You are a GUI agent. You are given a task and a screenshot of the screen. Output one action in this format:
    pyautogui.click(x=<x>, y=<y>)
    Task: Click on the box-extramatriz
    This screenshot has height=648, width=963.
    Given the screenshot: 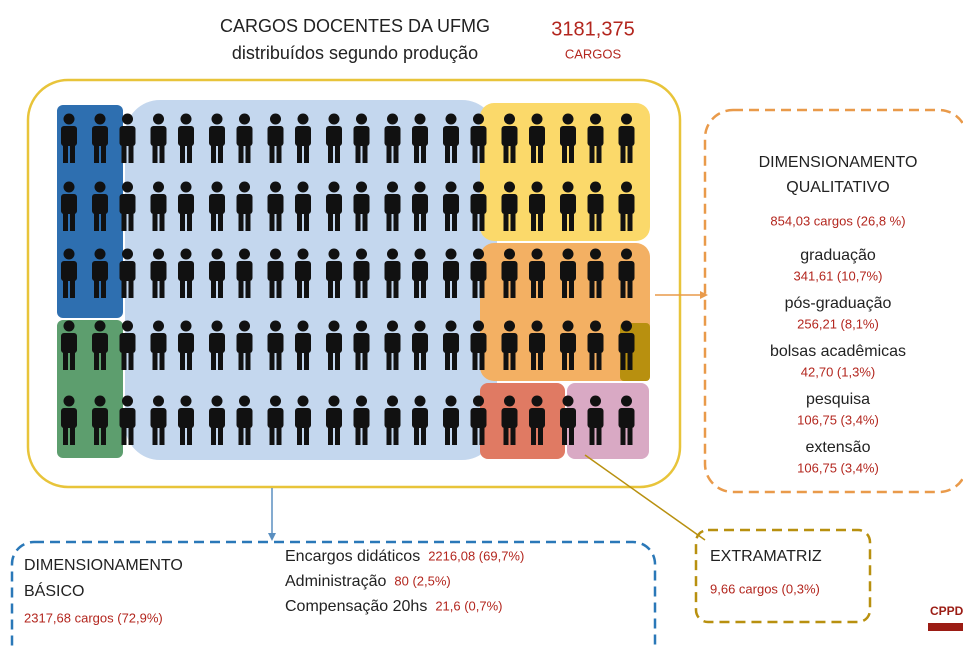 What is the action you would take?
    pyautogui.click(x=783, y=576)
    